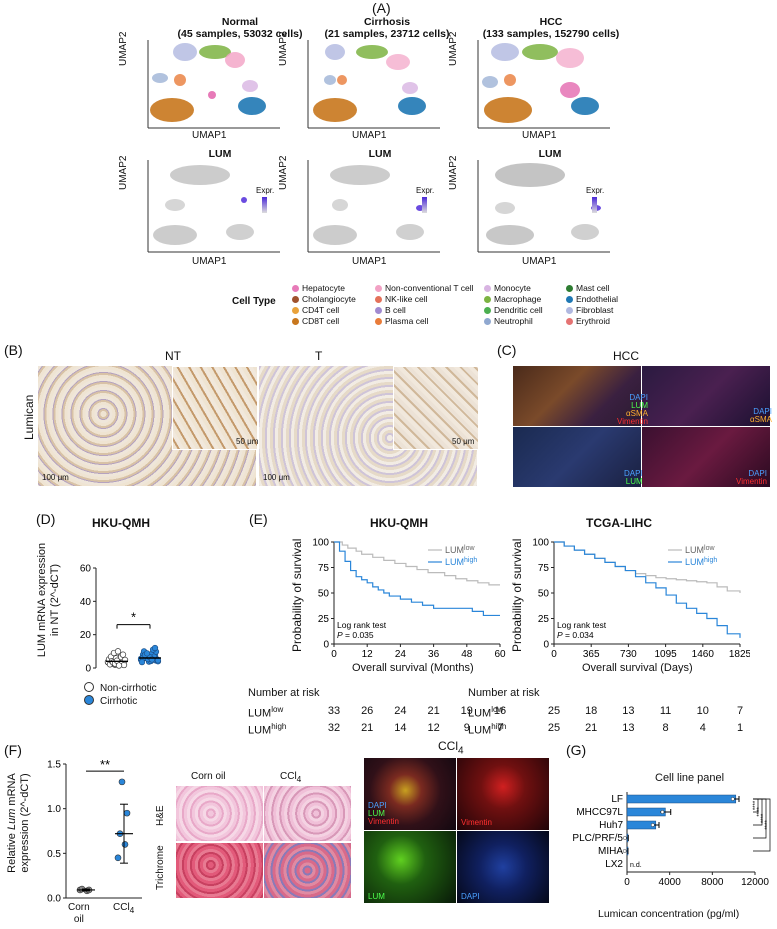 The image size is (777, 929). I want to click on legend-item-monocyte: Monocyte, so click(507, 288).